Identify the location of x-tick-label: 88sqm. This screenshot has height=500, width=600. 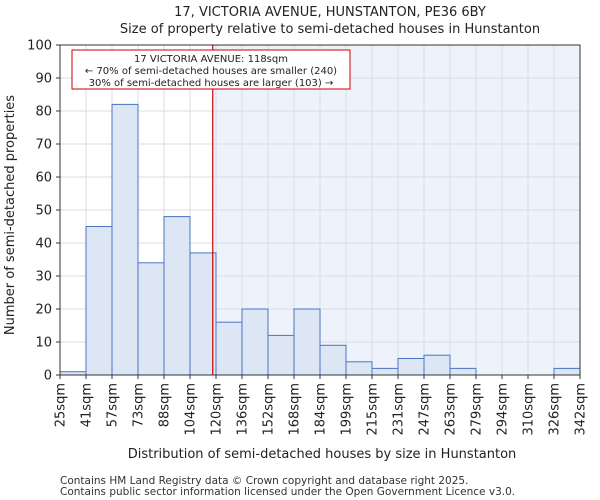
(165, 405).